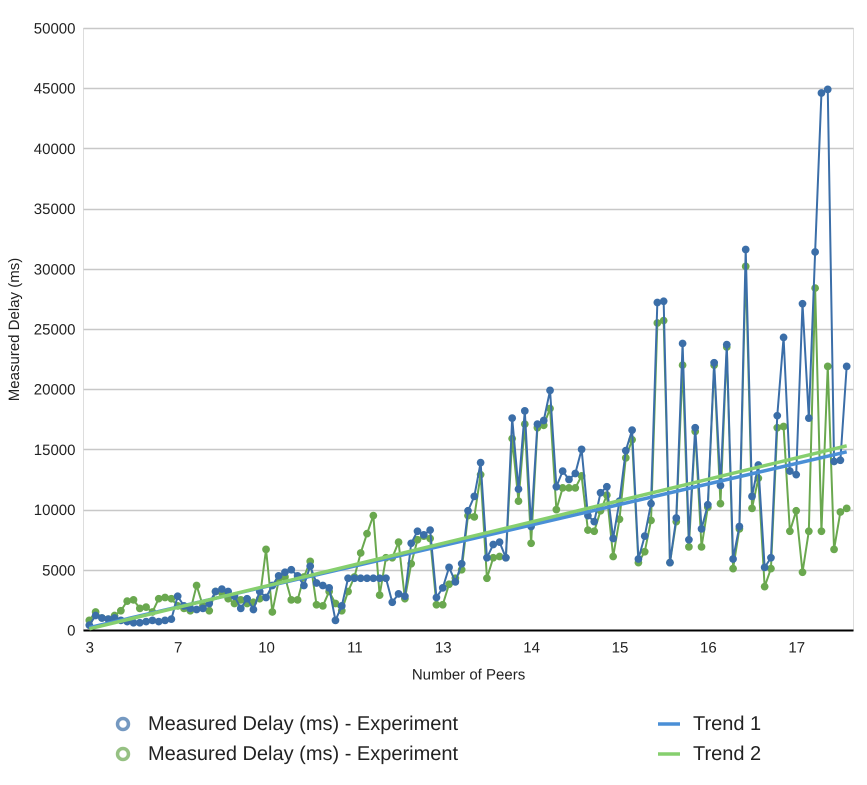 This screenshot has width=867, height=785. I want to click on y-tick-label: 30000, so click(55, 269).